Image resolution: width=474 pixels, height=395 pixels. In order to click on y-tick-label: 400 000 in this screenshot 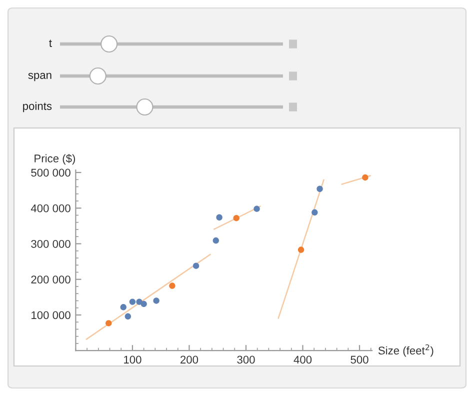, I will do `click(50, 208)`.